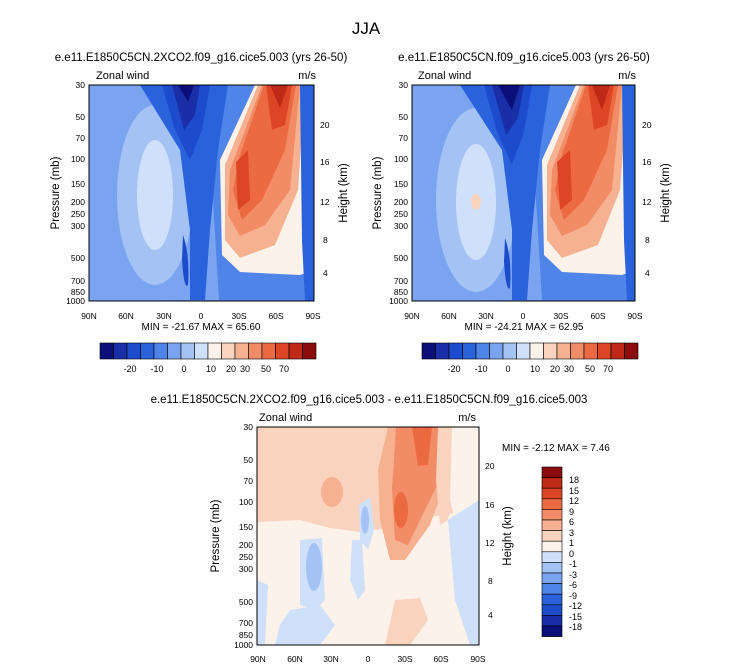 This screenshot has width=733, height=668. Describe the element at coordinates (571, 512) in the screenshot. I see `colorbar-label: 9` at that location.